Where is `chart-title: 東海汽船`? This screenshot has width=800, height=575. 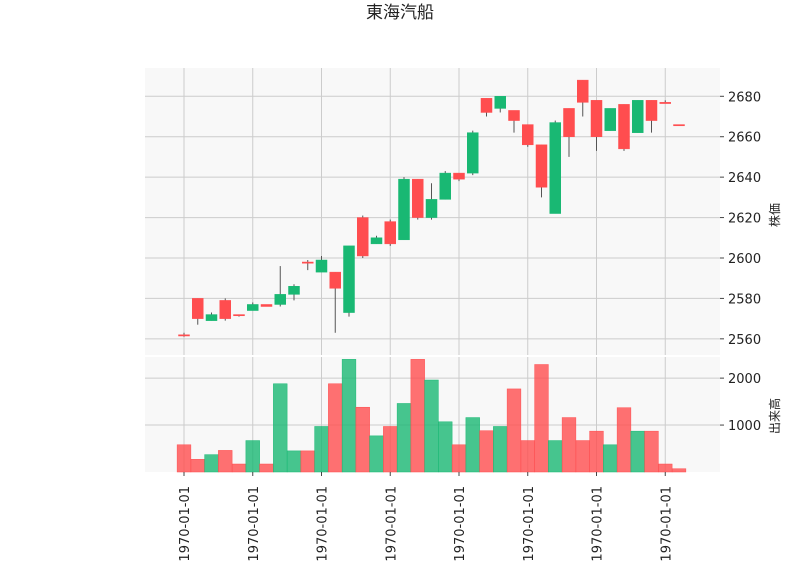 chart-title: 東海汽船 is located at coordinates (400, 13).